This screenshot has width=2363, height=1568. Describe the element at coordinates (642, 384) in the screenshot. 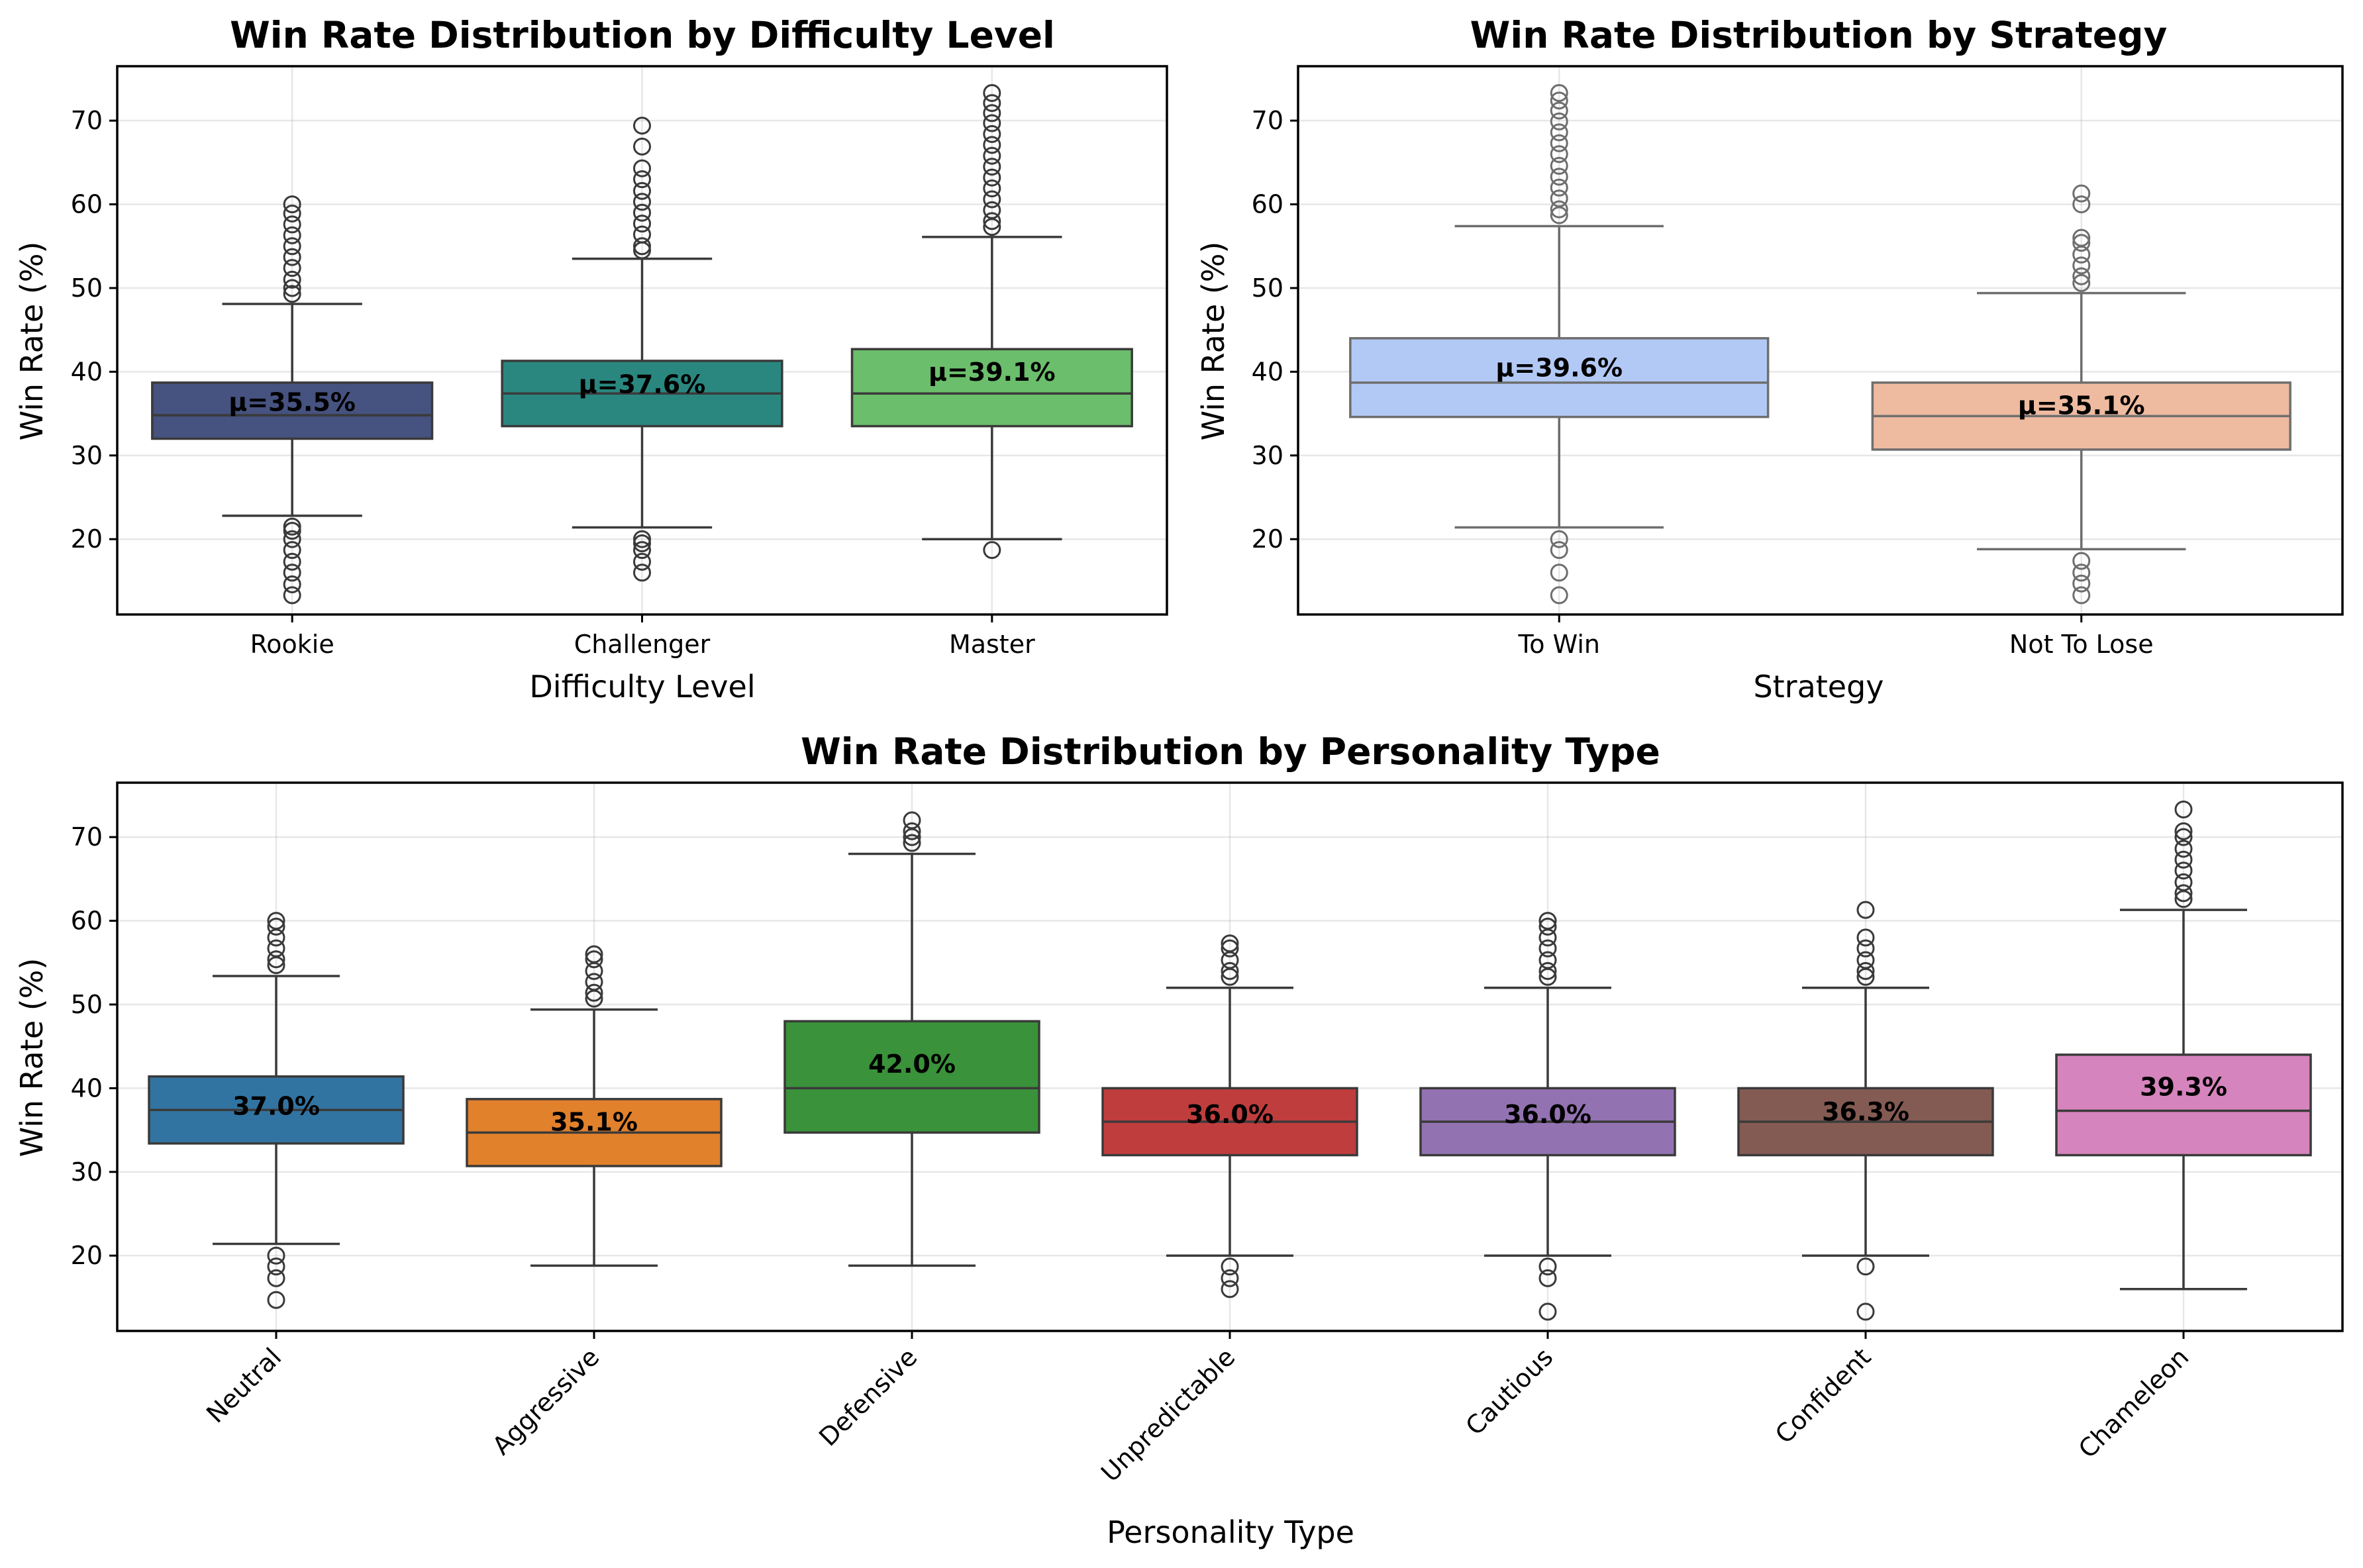

I see `mean-label: μ=37.6%` at that location.